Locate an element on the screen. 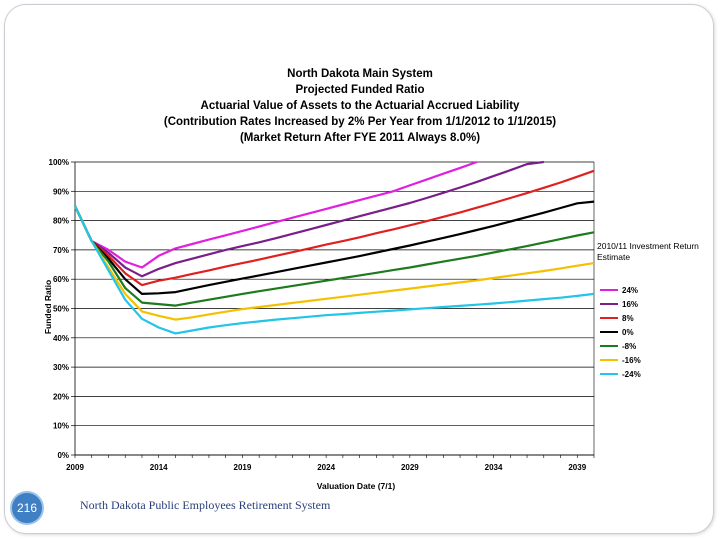  chart-title-line-2: Projected Funded Ratio is located at coordinates (360, 90).